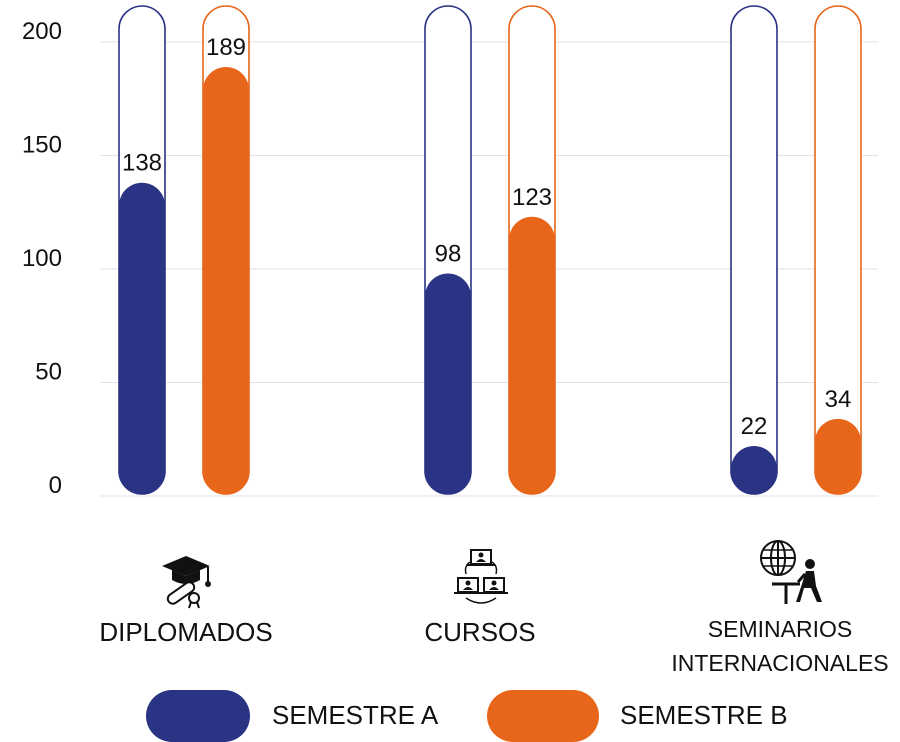 This screenshot has width=900, height=742. I want to click on category-label-diplomados: DIPLOMADOS, so click(186, 632).